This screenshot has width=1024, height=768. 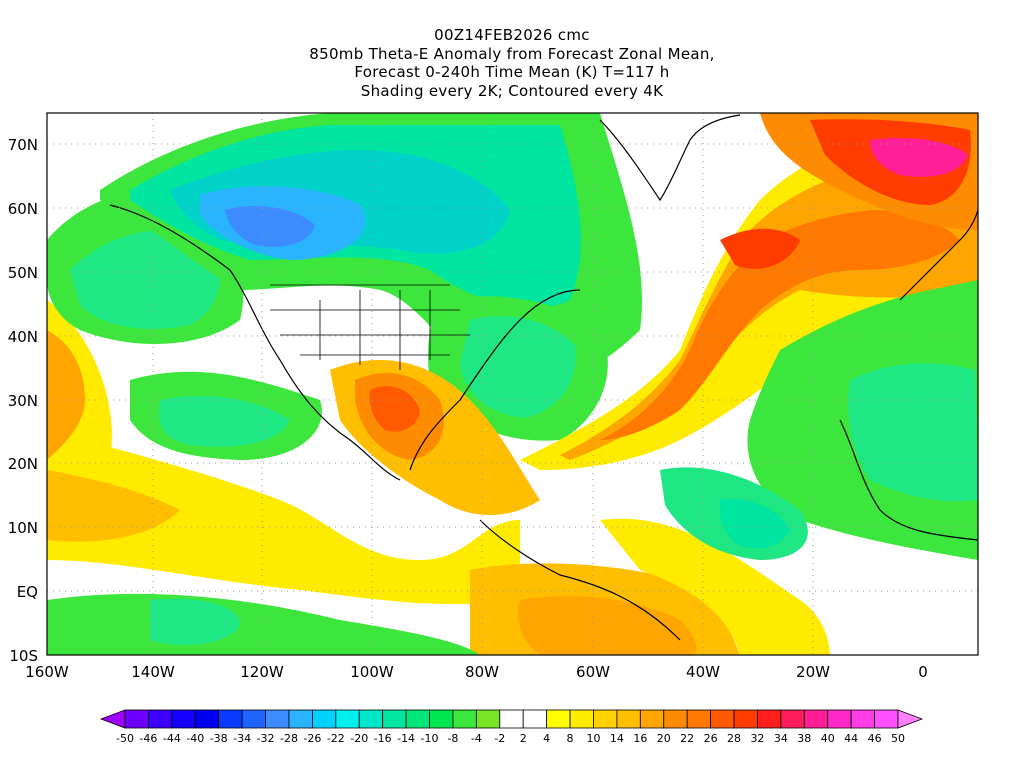 I want to click on colorbar-label: -22, so click(x=336, y=738).